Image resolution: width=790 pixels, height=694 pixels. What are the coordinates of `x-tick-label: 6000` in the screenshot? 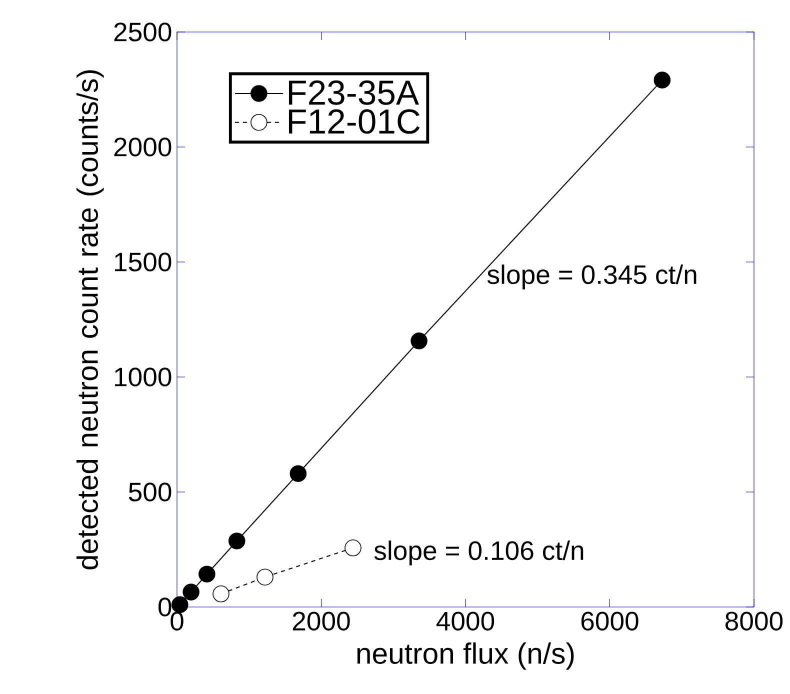 It's located at (609, 621).